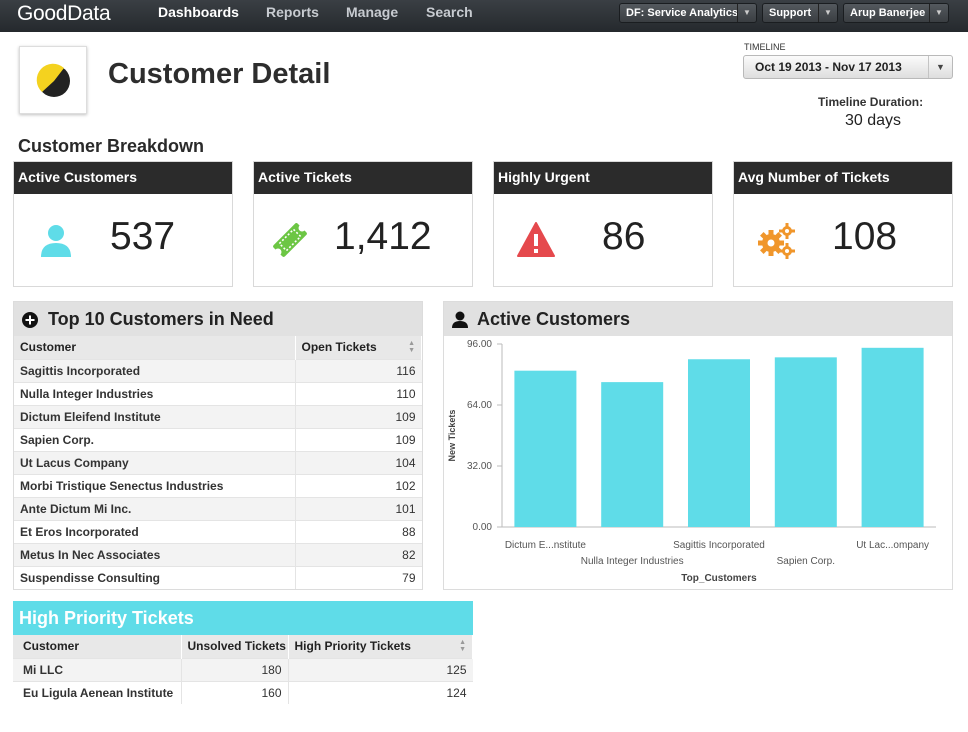 Image resolution: width=968 pixels, height=732 pixels. What do you see at coordinates (452, 436) in the screenshot?
I see `y-axis-label: New Tickets` at bounding box center [452, 436].